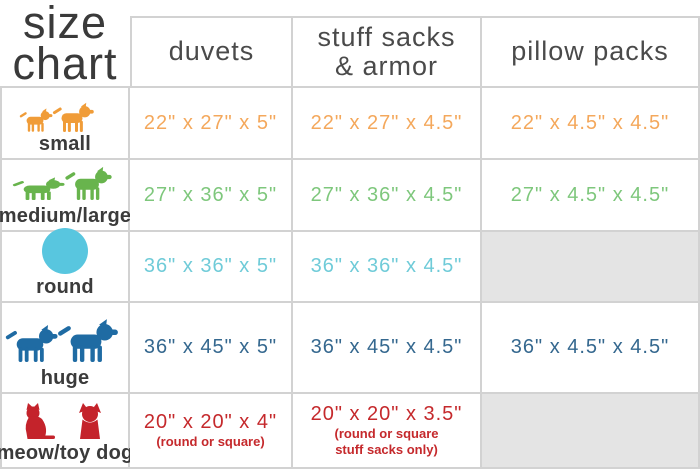 This screenshot has width=700, height=469. Describe the element at coordinates (210, 422) in the screenshot. I see `size-value: 20" x 20" x 4"` at that location.